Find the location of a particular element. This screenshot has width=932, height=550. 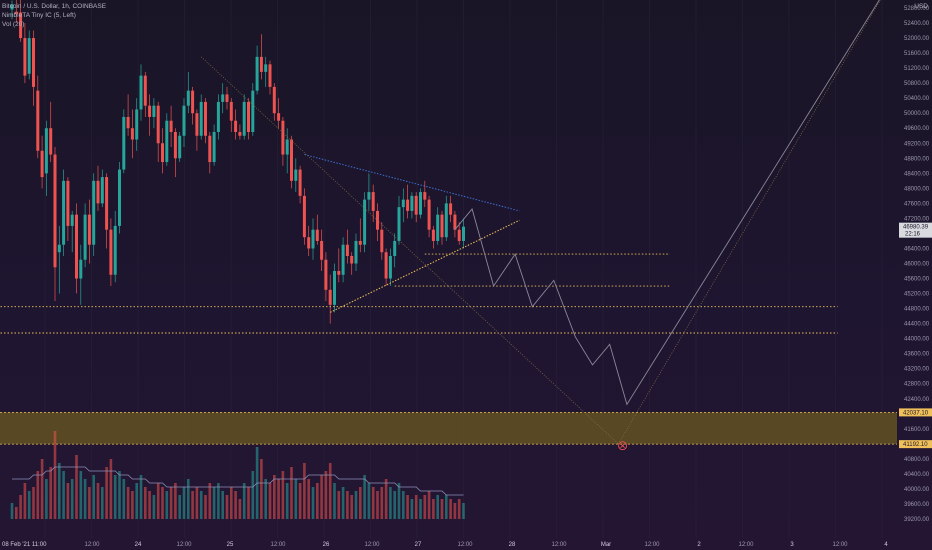

y-tick-label: 41600.00 is located at coordinates (917, 430).